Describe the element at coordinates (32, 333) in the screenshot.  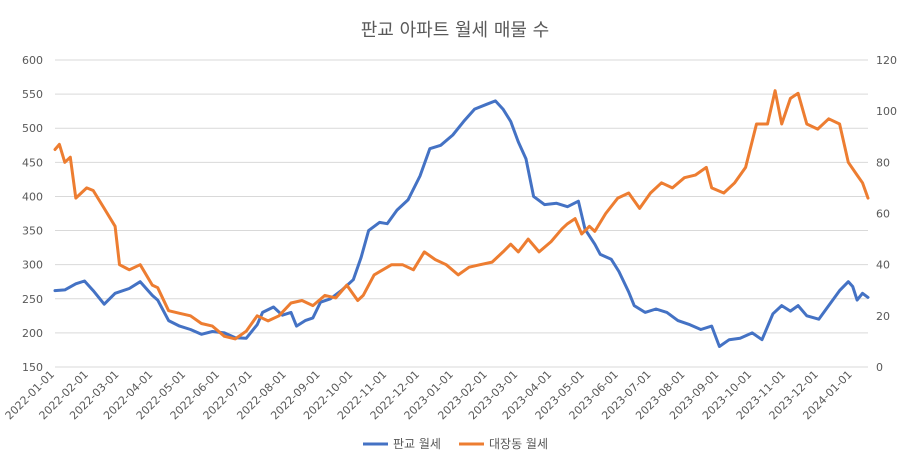
I see `left-tick-label: 200` at that location.